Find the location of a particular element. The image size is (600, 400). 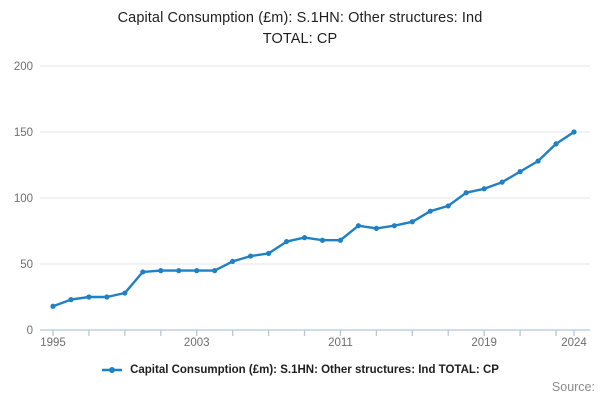

y-axis-tick-label: 150 is located at coordinates (23, 133).